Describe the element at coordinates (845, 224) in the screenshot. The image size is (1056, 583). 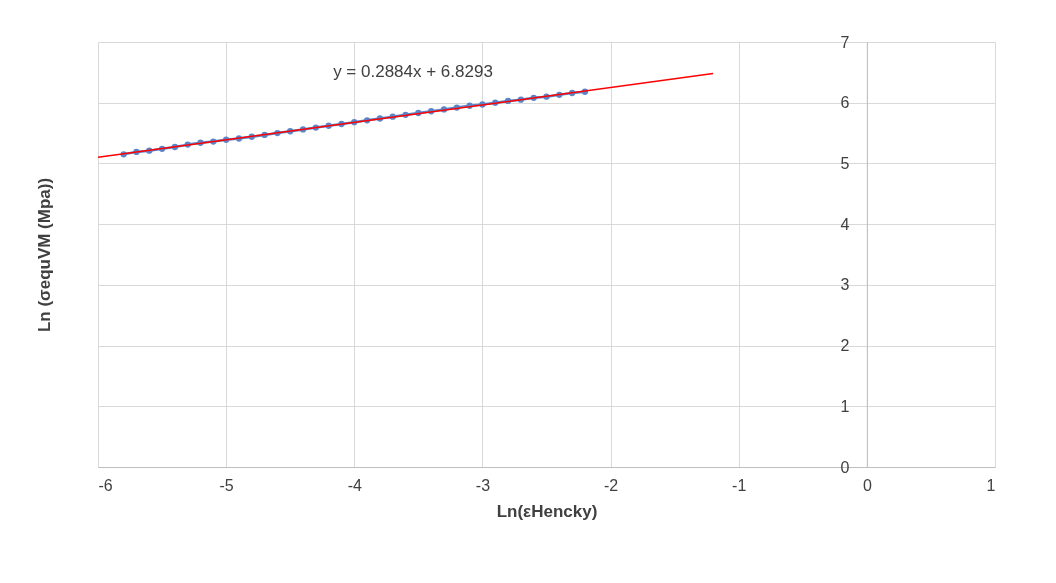
I see `y-tick-label: 4` at that location.